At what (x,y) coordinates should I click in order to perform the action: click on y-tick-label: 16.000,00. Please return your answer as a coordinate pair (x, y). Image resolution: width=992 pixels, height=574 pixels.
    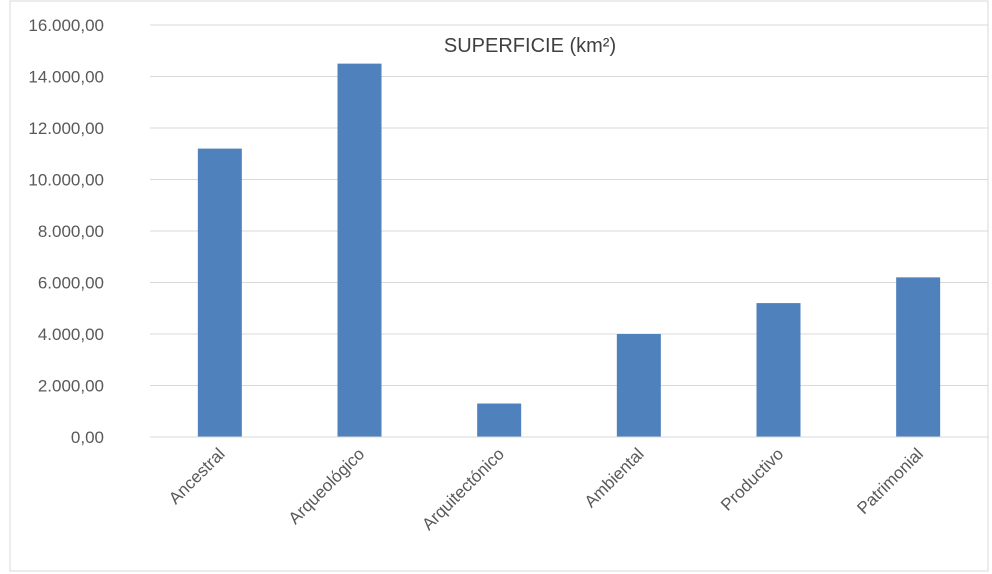
    Looking at the image, I should click on (66, 25).